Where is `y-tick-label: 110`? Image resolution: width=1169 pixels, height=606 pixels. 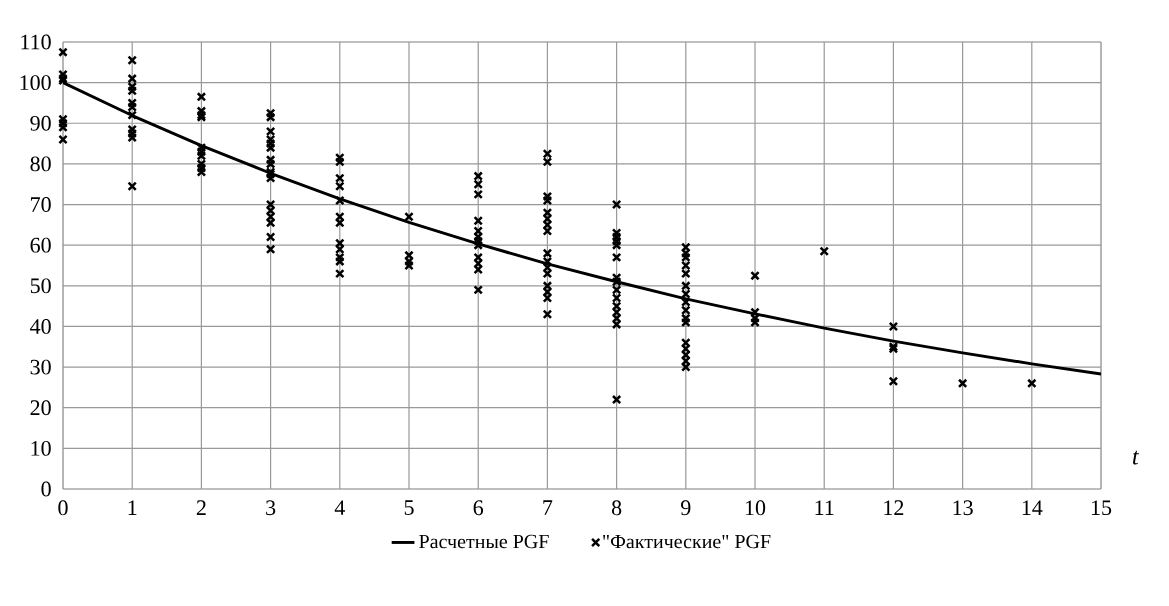 y-tick-label: 110 is located at coordinates (36, 42).